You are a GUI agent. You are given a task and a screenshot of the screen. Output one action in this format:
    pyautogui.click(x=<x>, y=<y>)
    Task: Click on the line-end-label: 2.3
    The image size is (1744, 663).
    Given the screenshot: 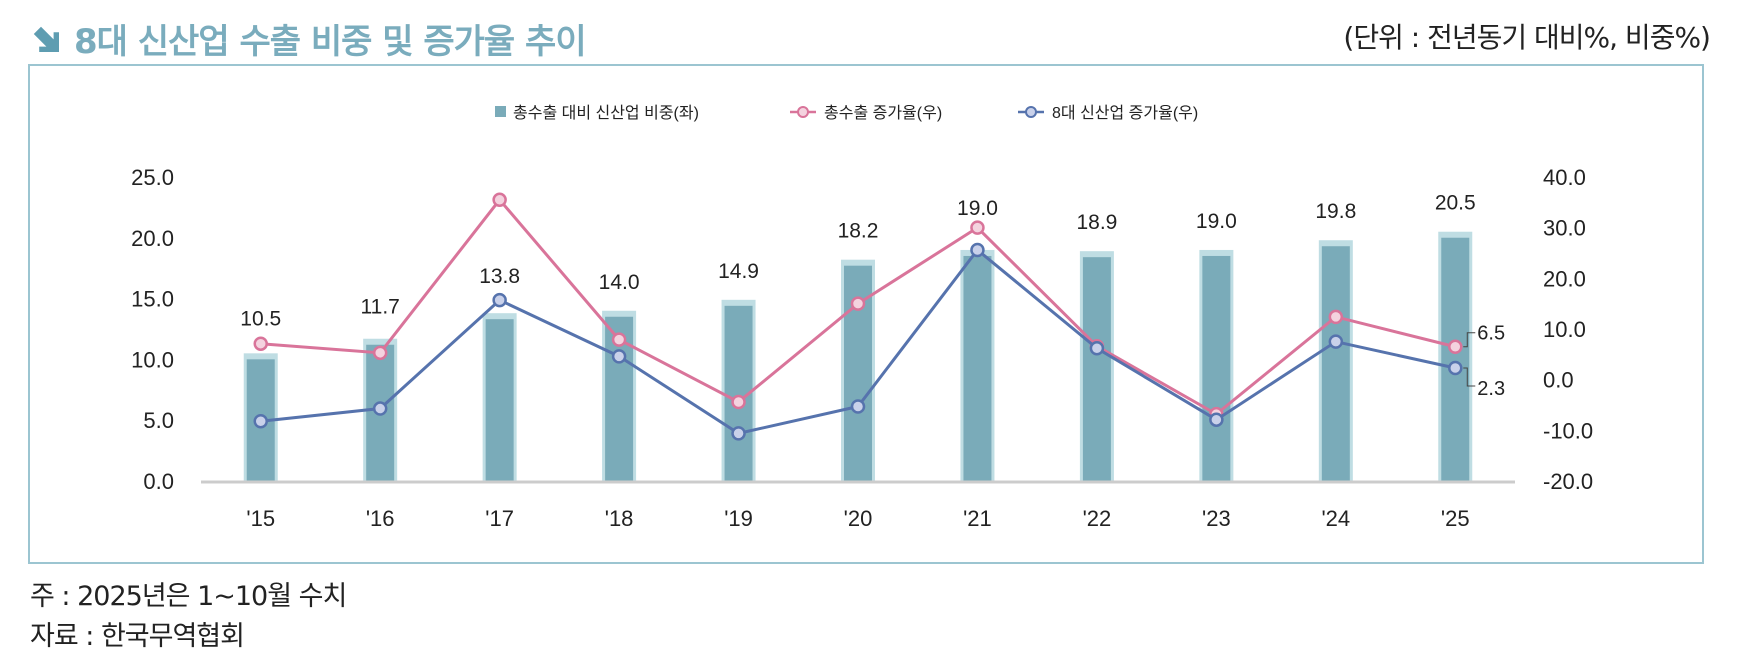 What is the action you would take?
    pyautogui.click(x=1491, y=389)
    